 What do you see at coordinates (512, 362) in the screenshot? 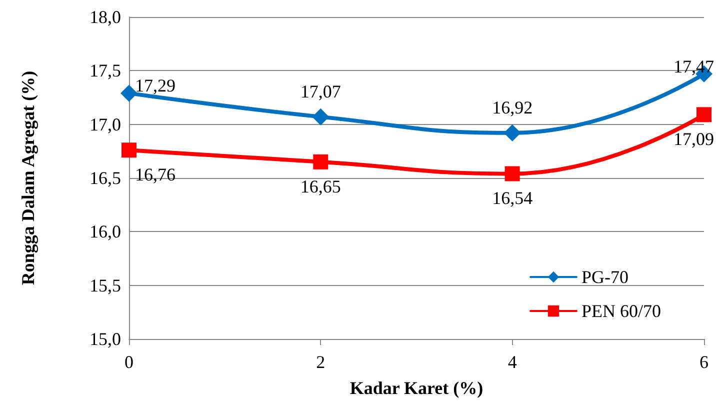
I see `x-tick-label: 4` at bounding box center [512, 362].